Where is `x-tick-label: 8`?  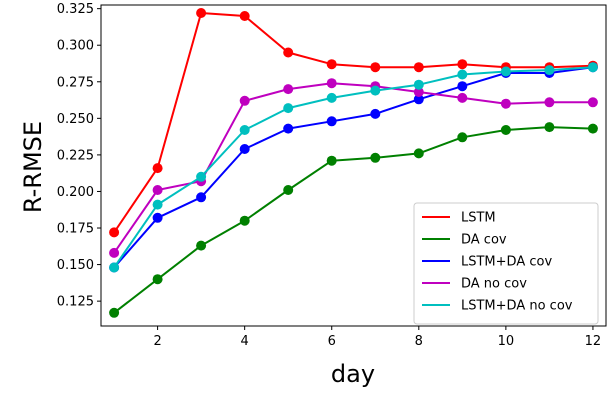
x-tick-label: 8 is located at coordinates (419, 341).